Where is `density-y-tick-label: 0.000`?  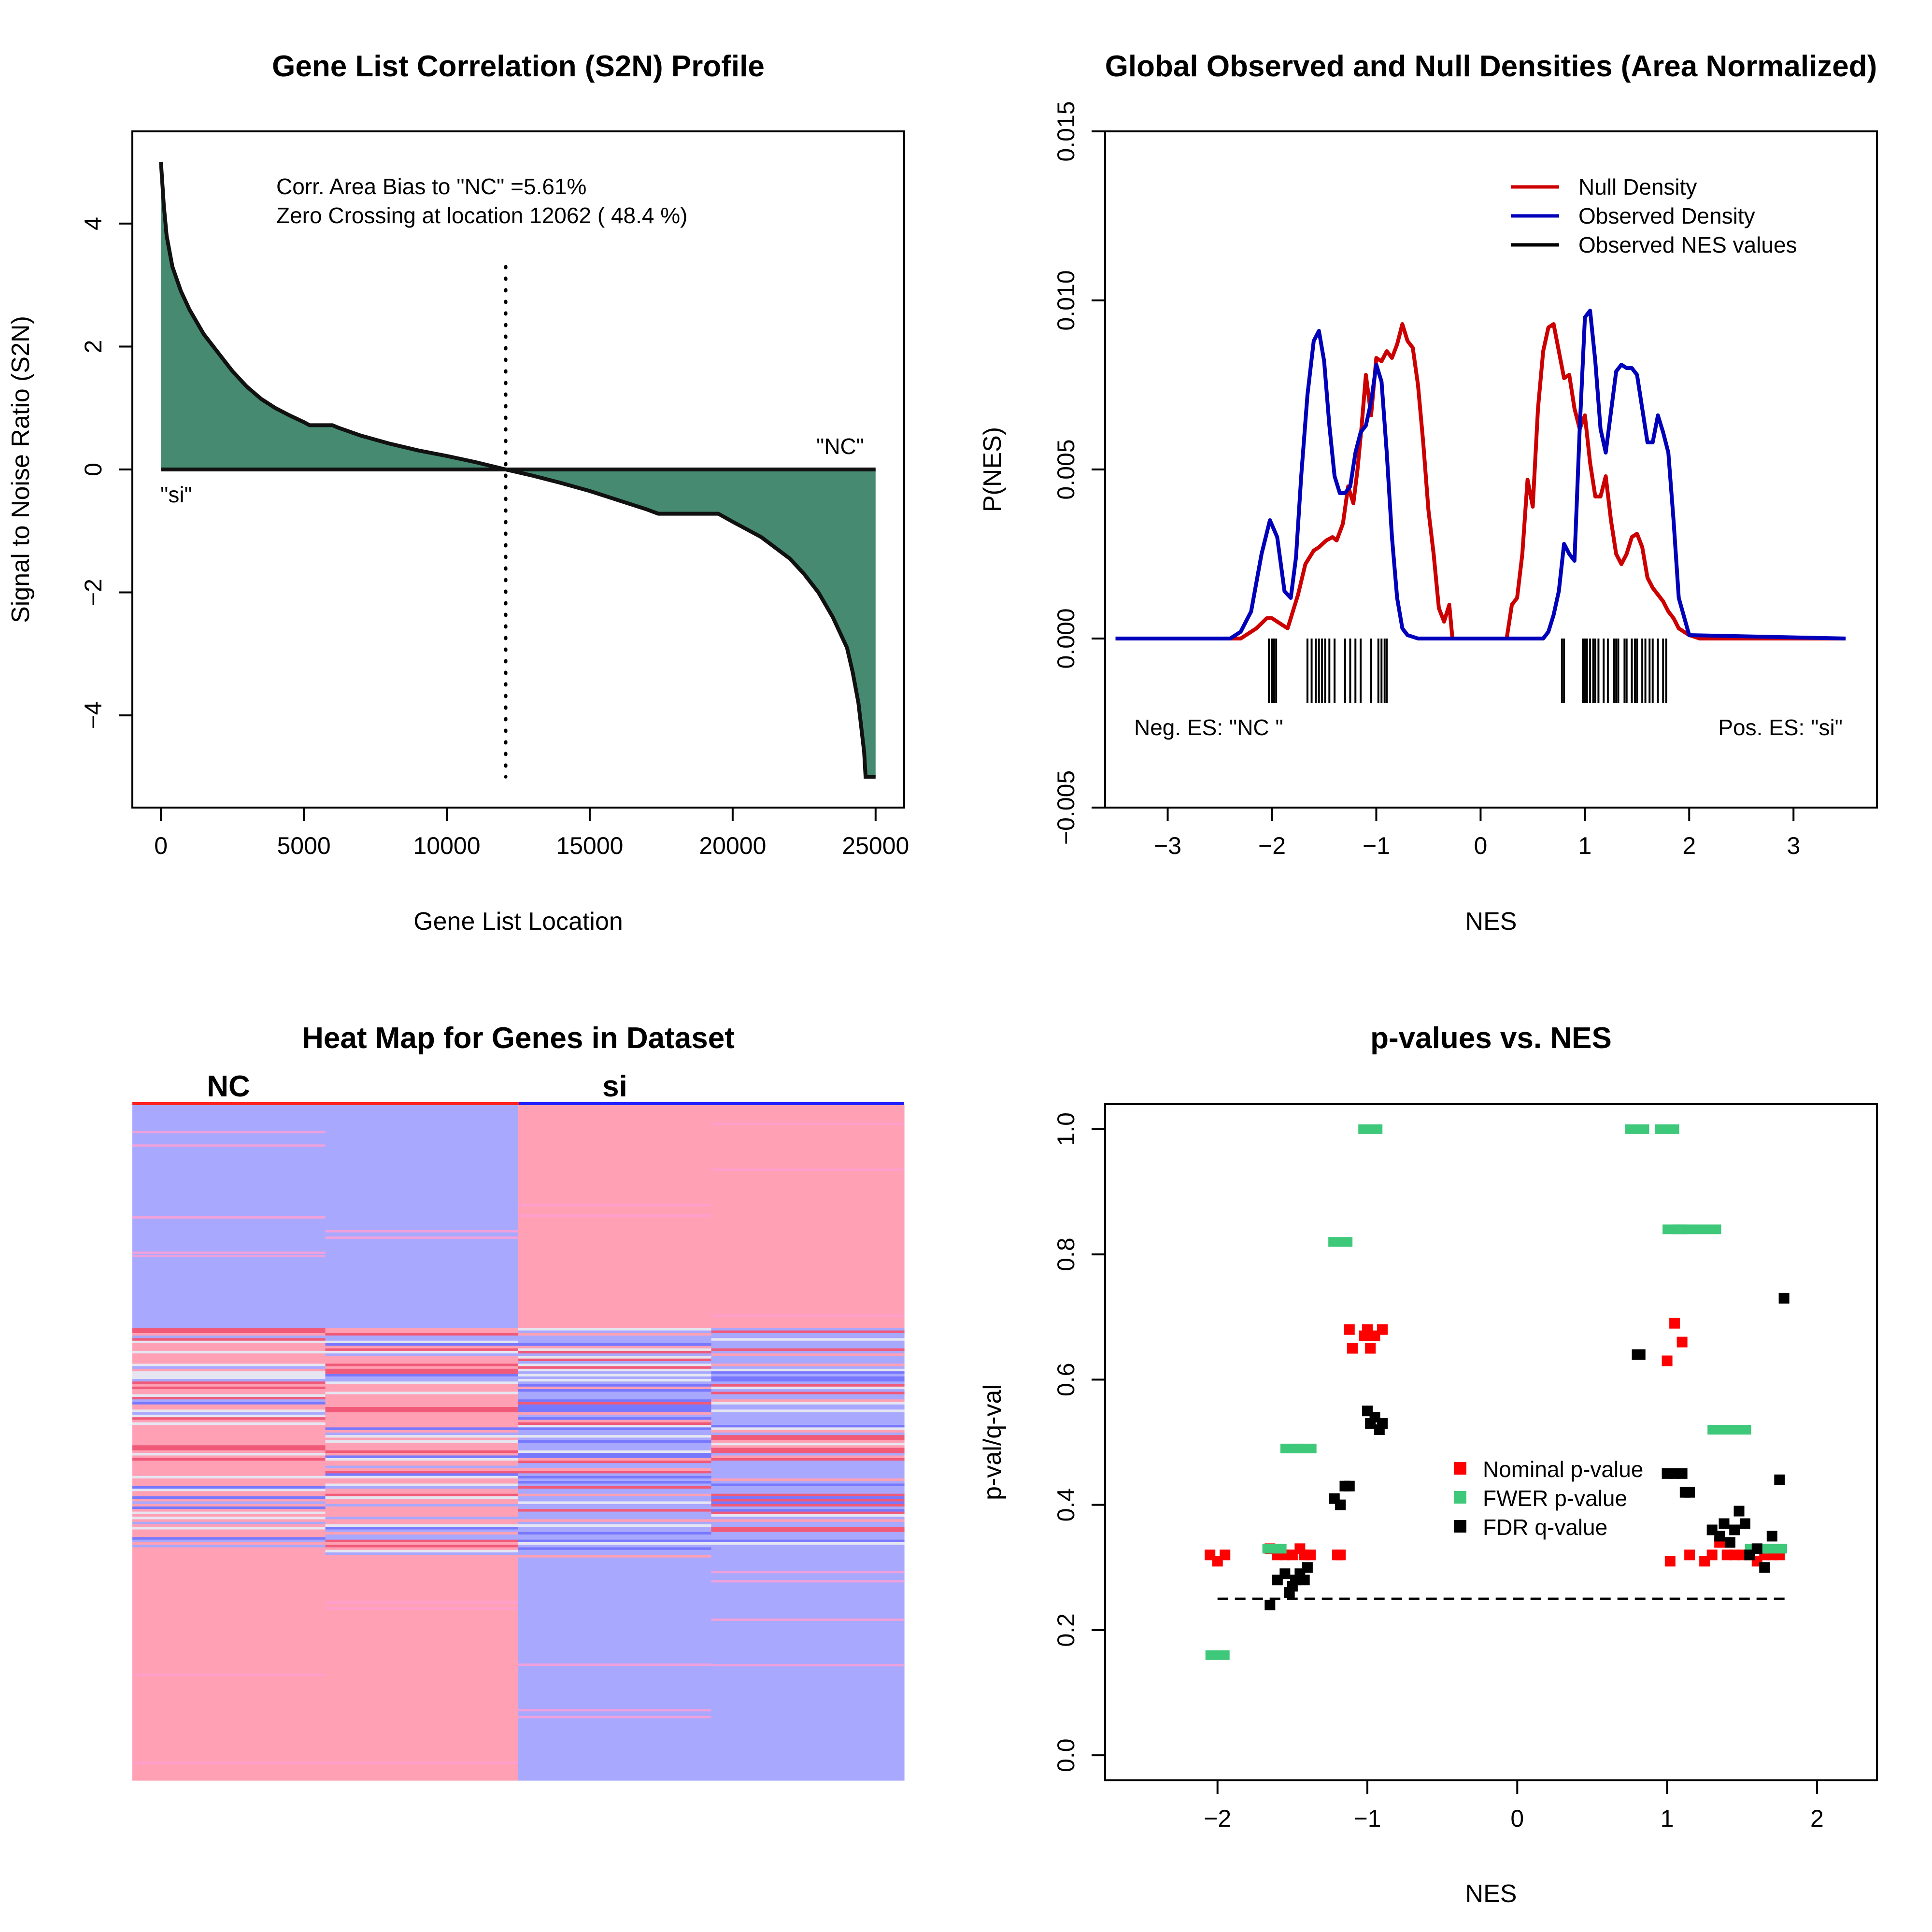 density-y-tick-label: 0.000 is located at coordinates (1066, 638).